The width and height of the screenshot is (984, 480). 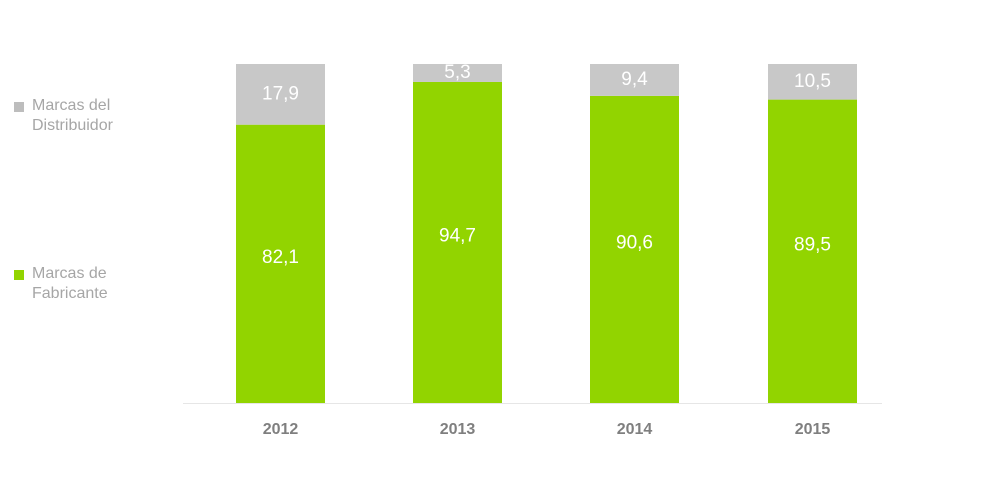 I want to click on data-label-fabricante-2012: 82,1, so click(x=280, y=257).